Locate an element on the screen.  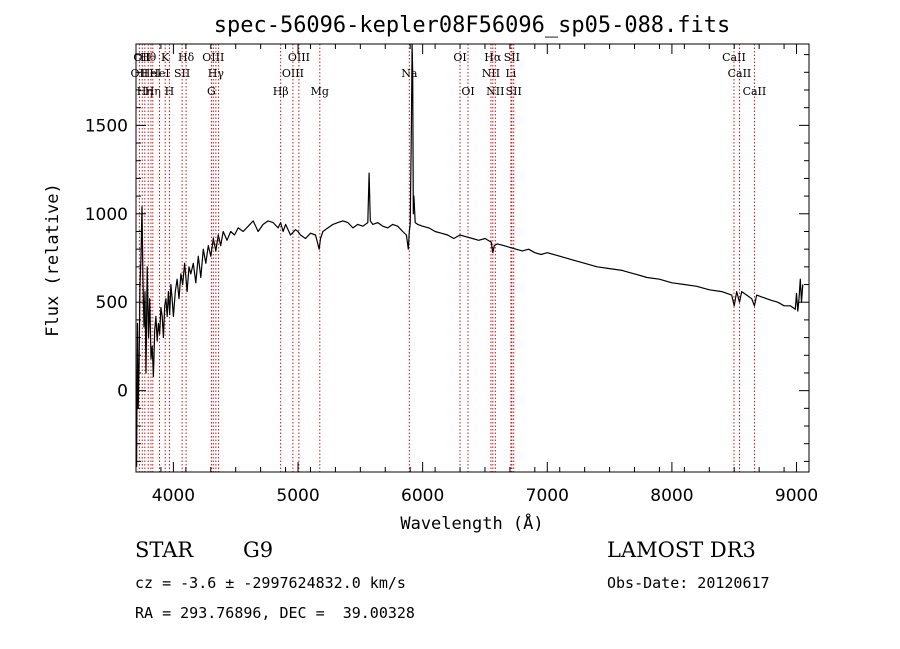
y-tick-label: 1500 is located at coordinates (106, 126).